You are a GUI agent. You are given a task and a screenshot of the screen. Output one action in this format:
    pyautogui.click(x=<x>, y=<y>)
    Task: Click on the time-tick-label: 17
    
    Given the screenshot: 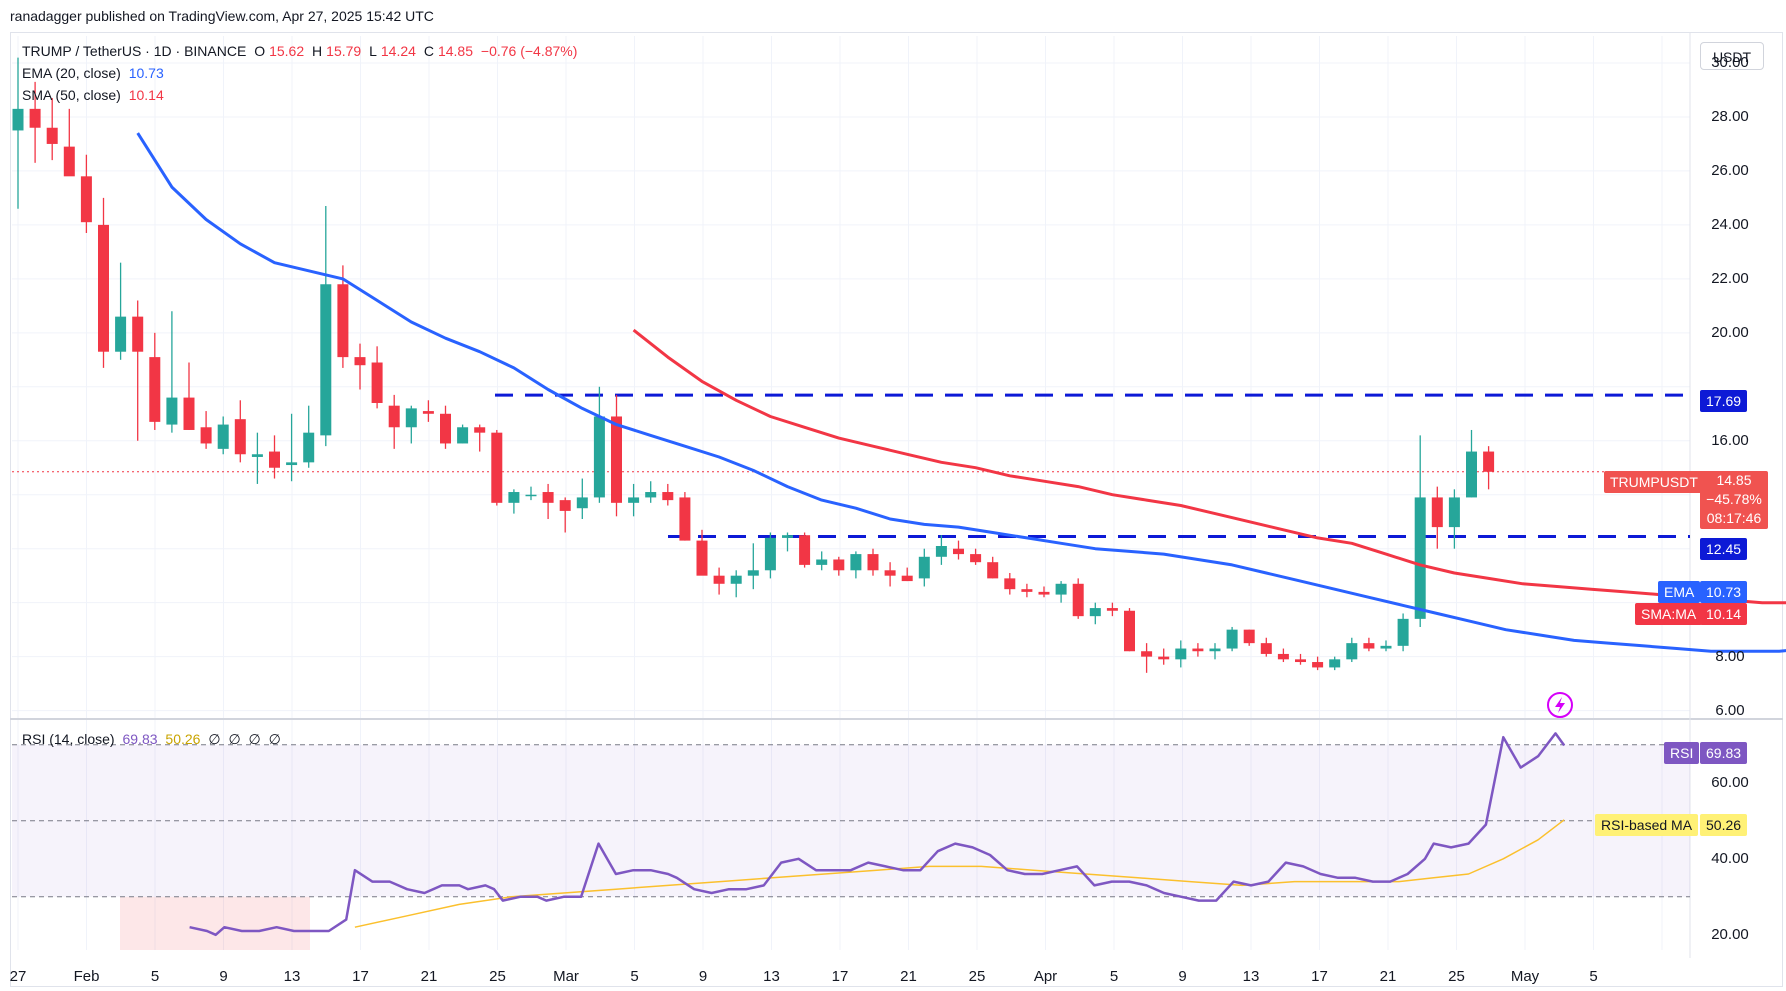 What is the action you would take?
    pyautogui.click(x=1319, y=976)
    